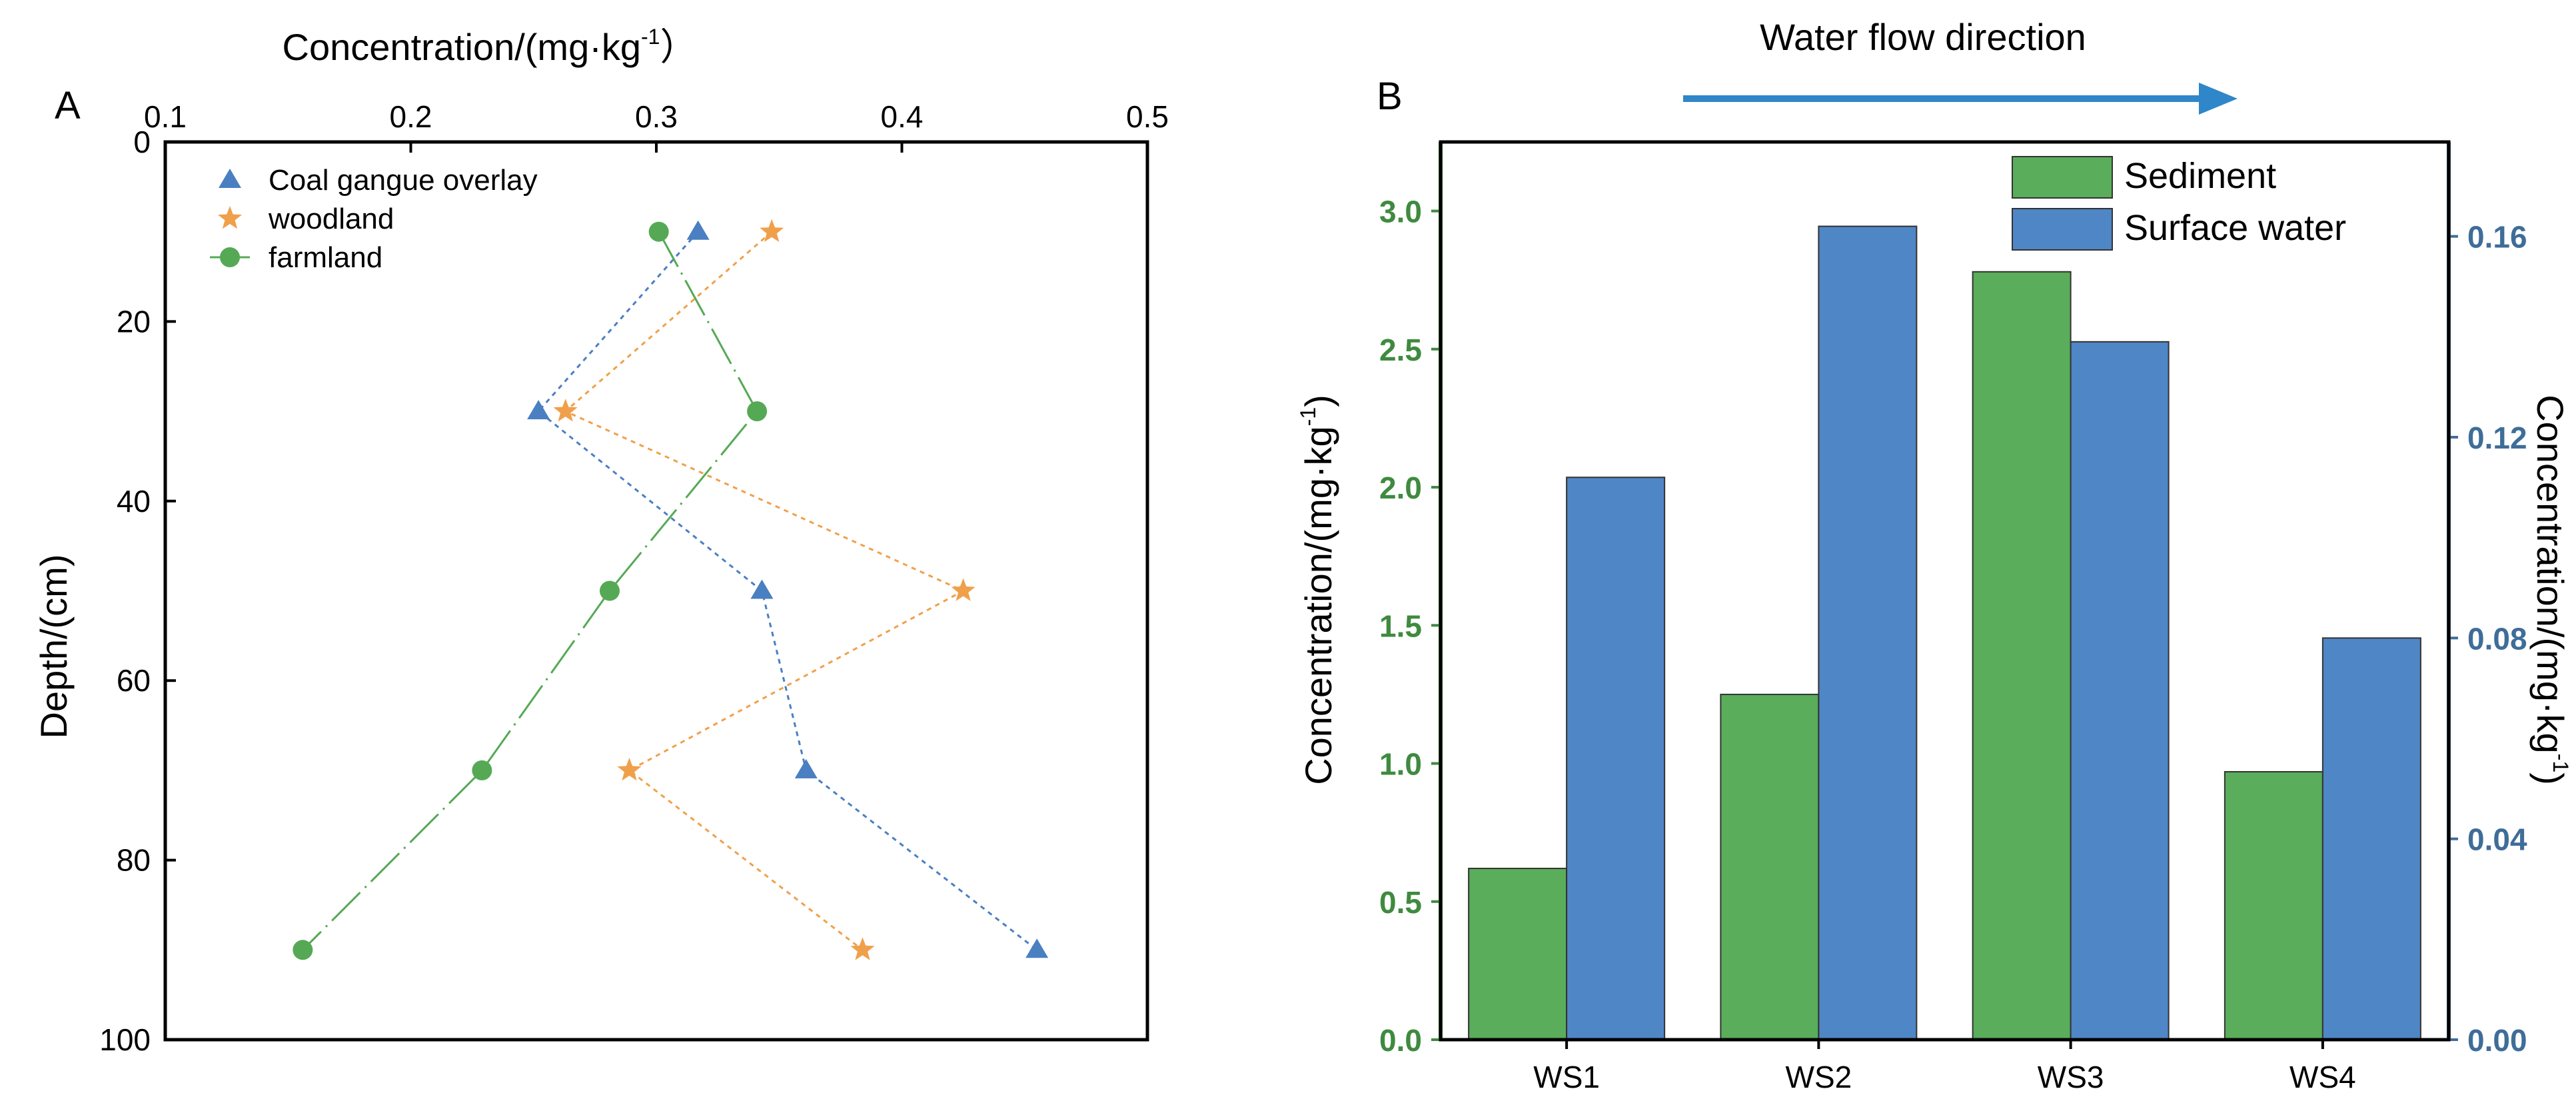 The height and width of the screenshot is (1109, 2576). I want to click on panel-a-y-axis-title: Depth/(cm), so click(54, 646).